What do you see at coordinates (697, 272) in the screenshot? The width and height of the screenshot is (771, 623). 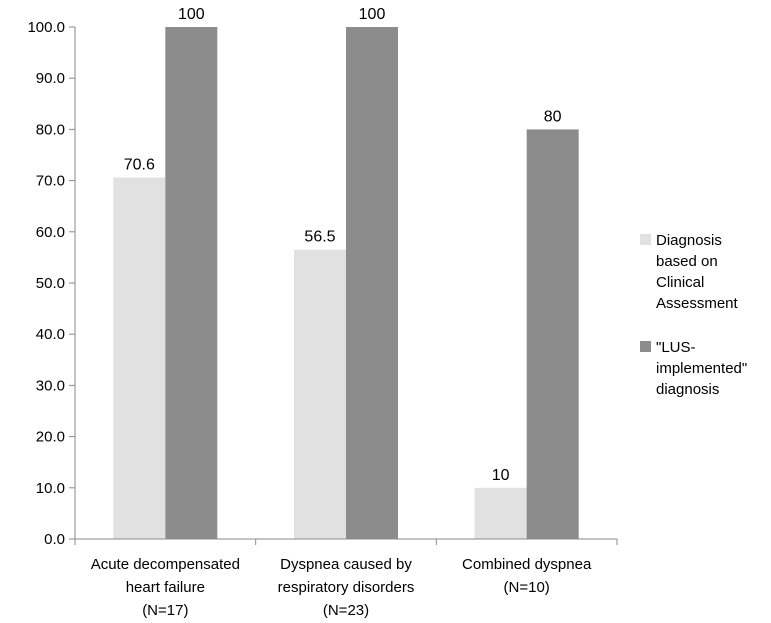 I see `legend-label: Diagnosis based on Clinical Assessment` at bounding box center [697, 272].